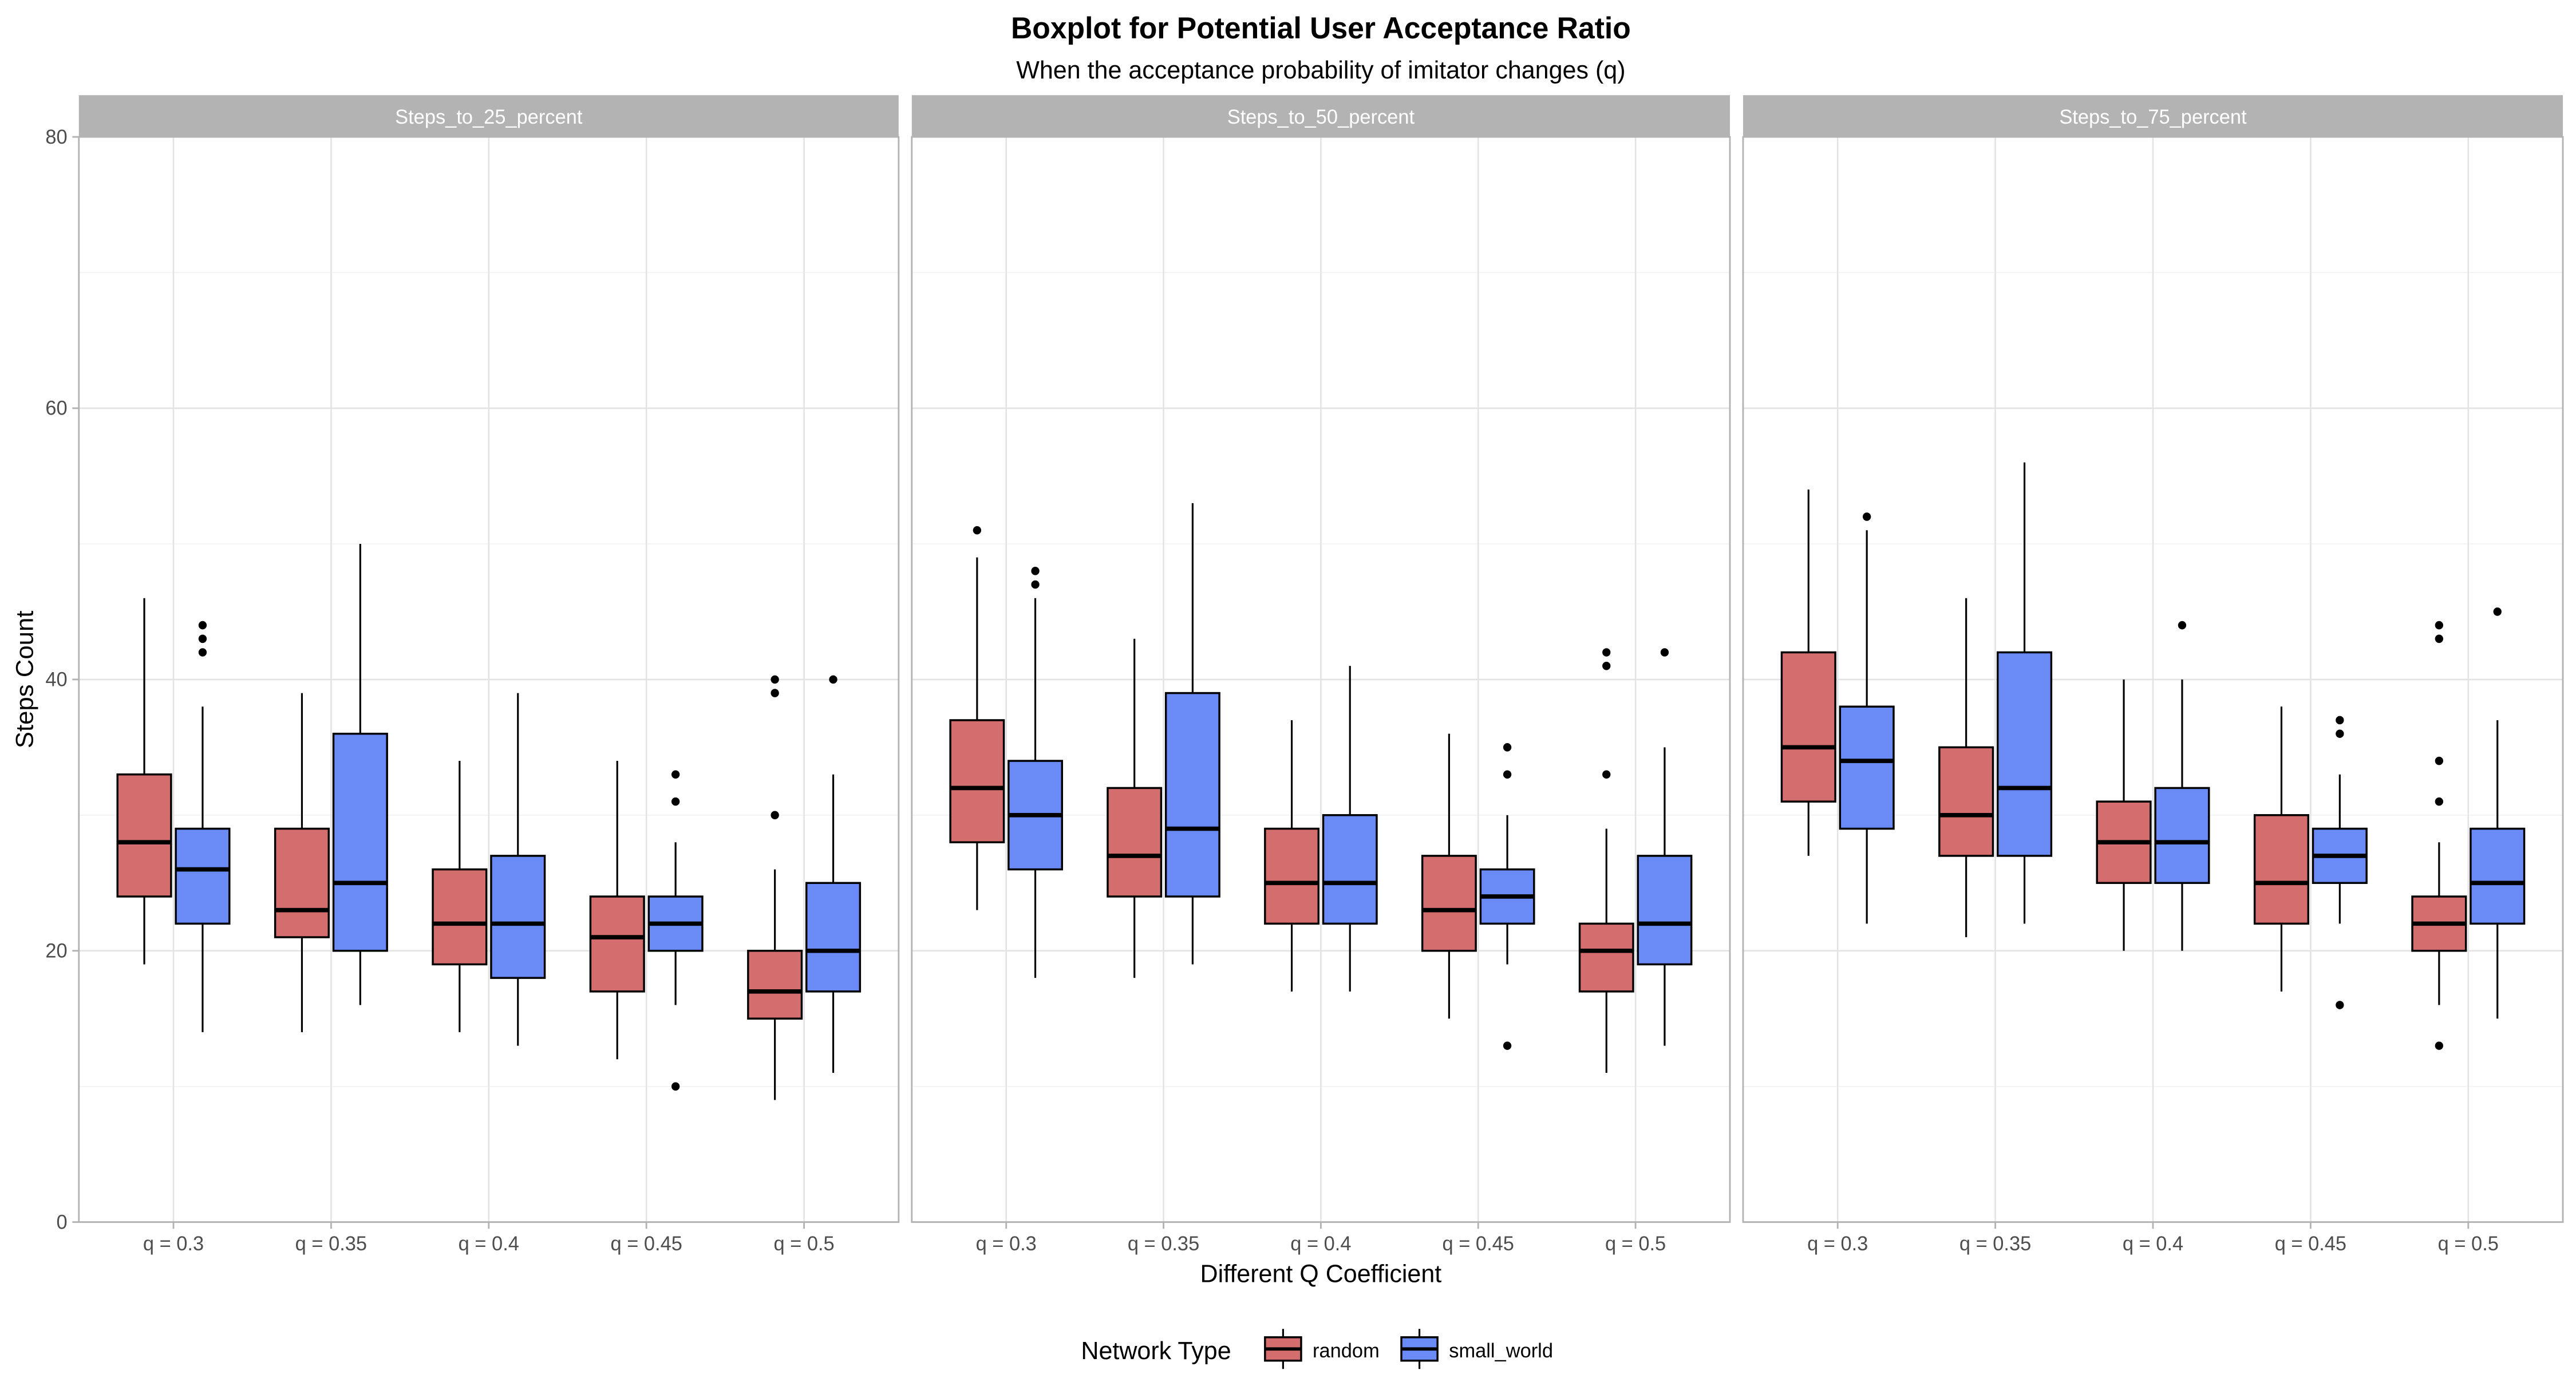 The image size is (2576, 1374). I want to click on legend-key-small-world, so click(1419, 1349).